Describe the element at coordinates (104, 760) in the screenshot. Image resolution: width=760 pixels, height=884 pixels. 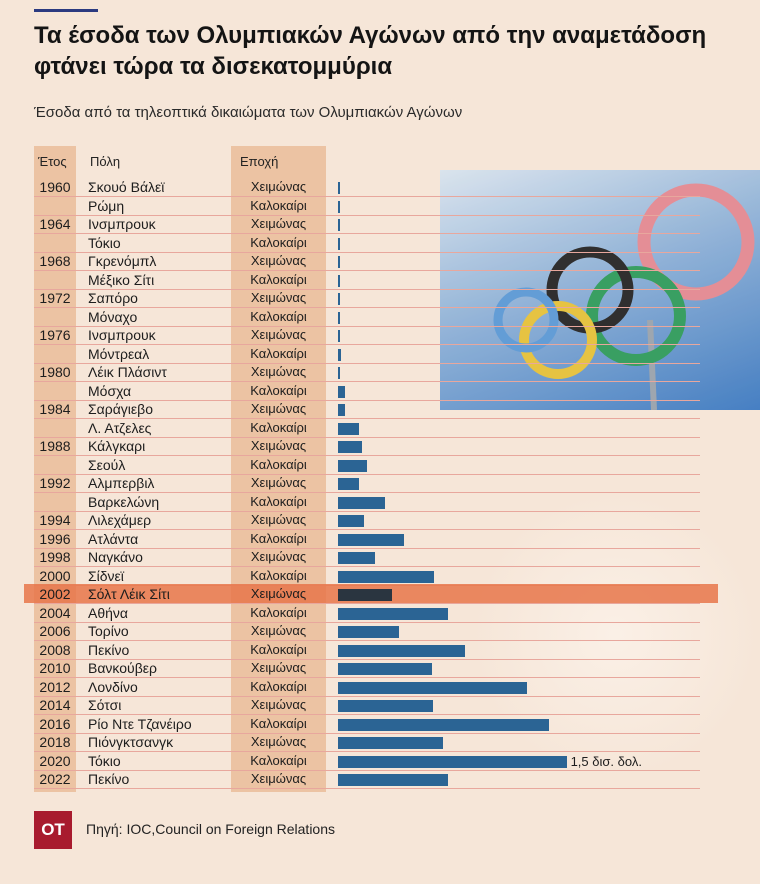
I see `row-city: Τόκιο` at that location.